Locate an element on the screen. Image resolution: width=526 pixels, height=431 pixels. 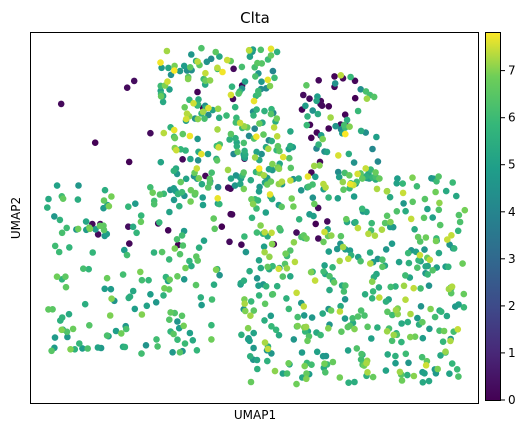
y-axis-label: UMAP2 is located at coordinates (16, 218).